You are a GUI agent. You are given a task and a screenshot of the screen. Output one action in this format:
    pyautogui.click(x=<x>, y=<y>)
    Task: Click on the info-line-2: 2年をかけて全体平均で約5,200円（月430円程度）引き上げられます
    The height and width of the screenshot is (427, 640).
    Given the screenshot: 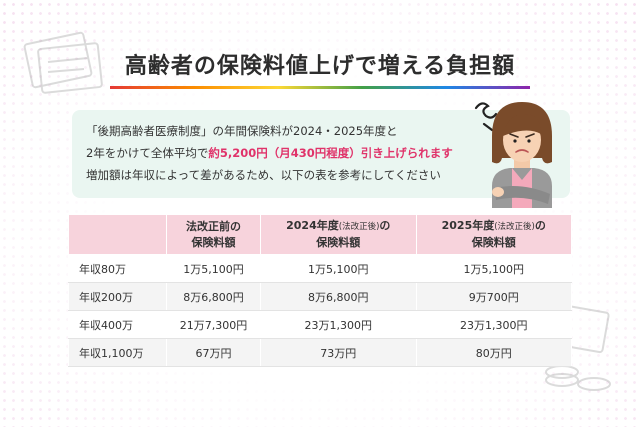 What is the action you would take?
    pyautogui.click(x=321, y=153)
    